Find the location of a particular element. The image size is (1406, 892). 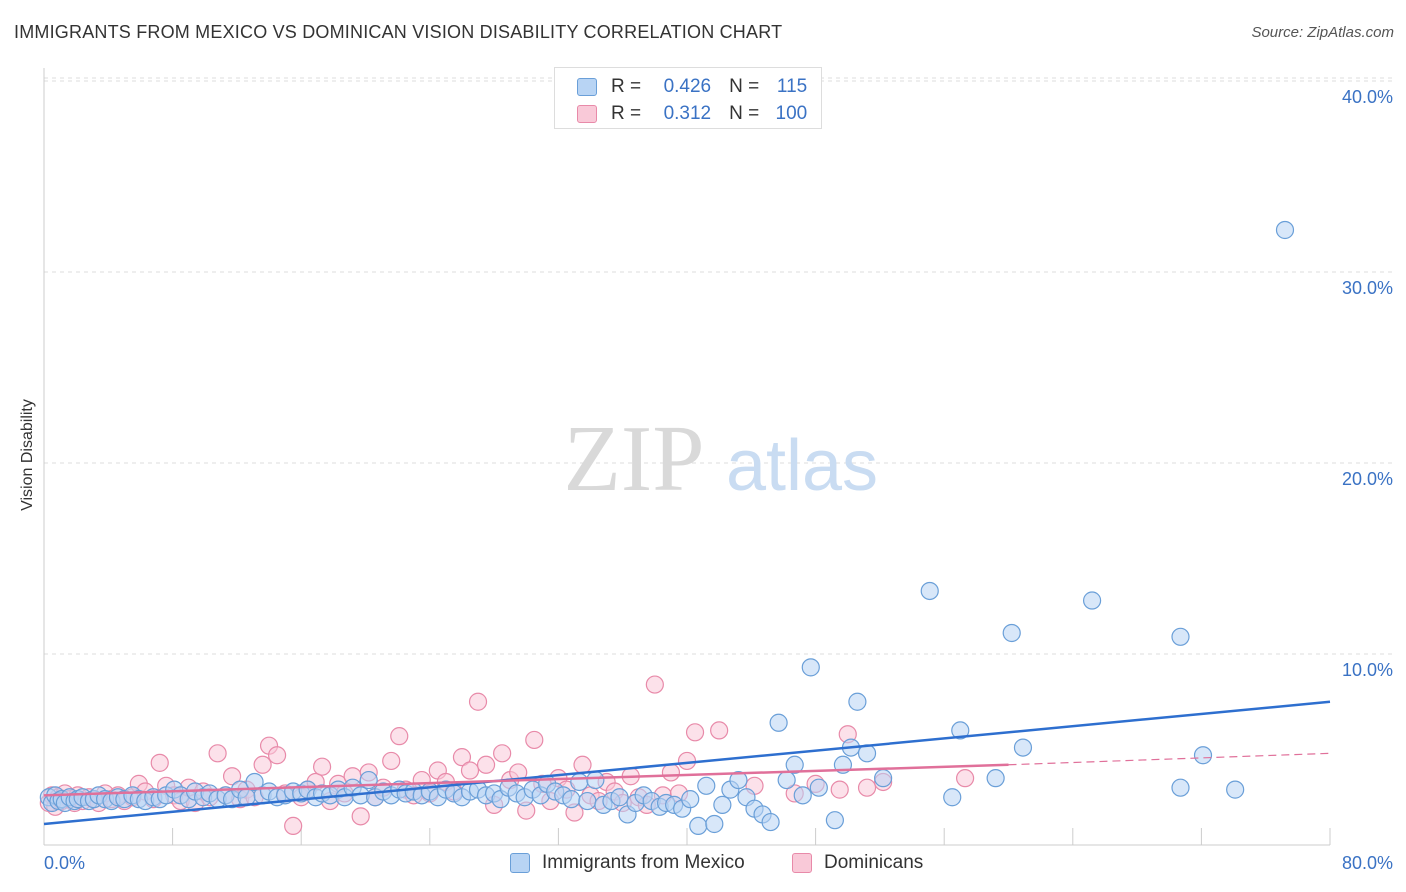

legend-item-dominicans: Dominicans is located at coordinates (857, 863).